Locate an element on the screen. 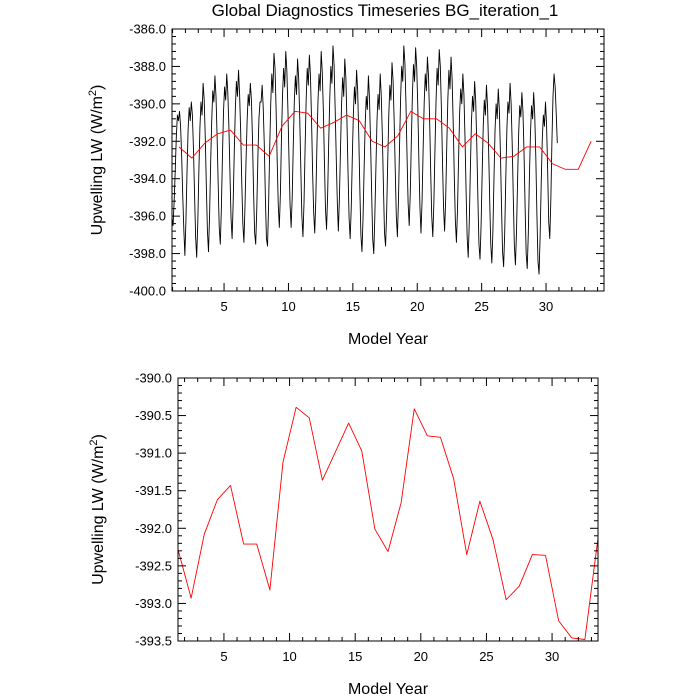 Image resolution: width=700 pixels, height=700 pixels. y-tick-label: -393.5 is located at coordinates (153, 641).